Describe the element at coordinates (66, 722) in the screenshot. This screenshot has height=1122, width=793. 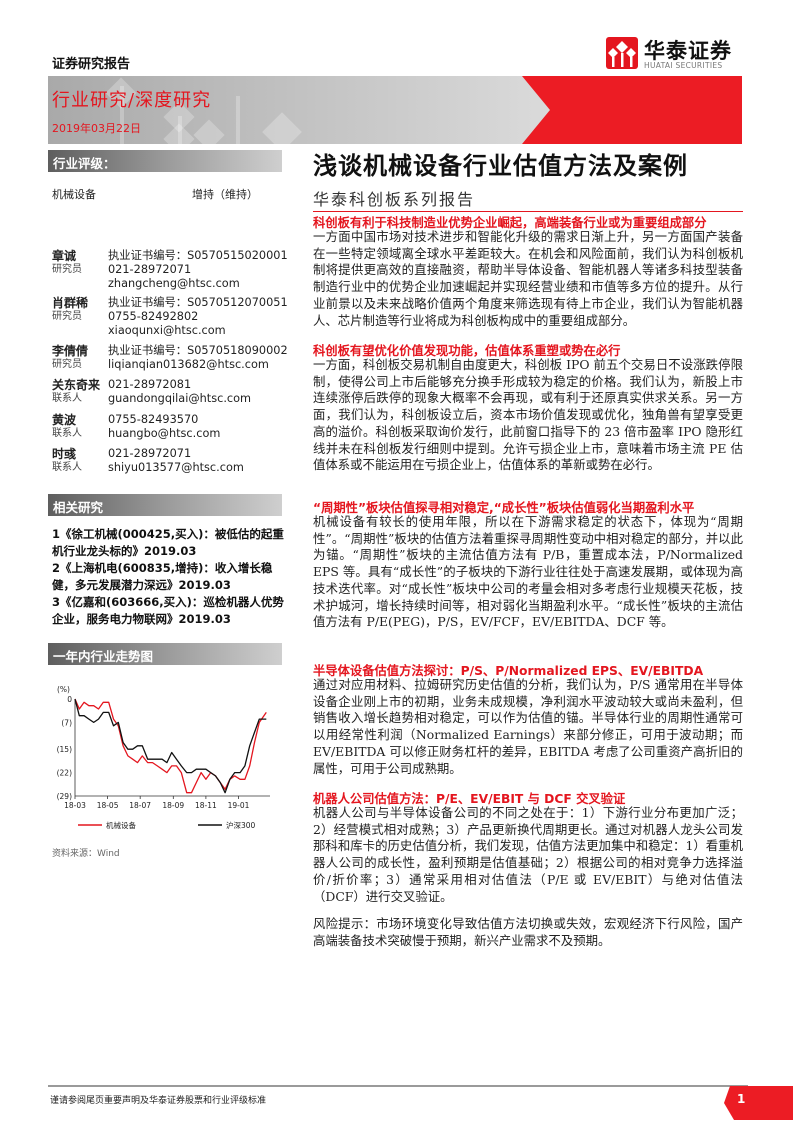
I see `y-tick-label: (7)` at that location.